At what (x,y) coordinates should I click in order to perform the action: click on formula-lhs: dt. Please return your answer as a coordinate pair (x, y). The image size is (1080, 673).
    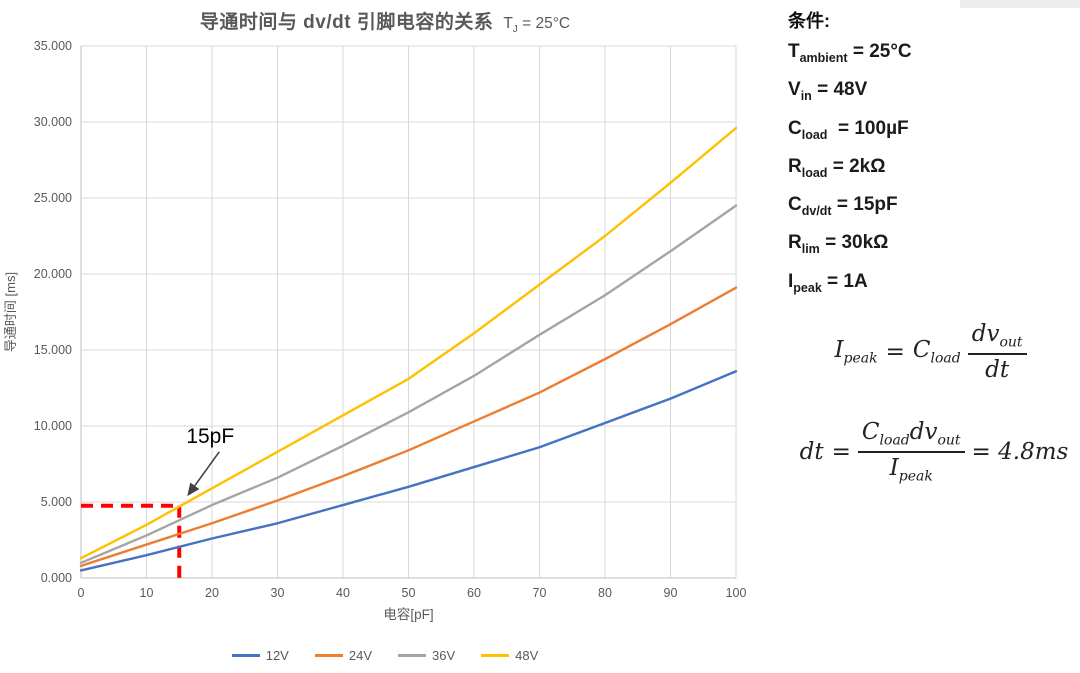
    Looking at the image, I should click on (811, 452).